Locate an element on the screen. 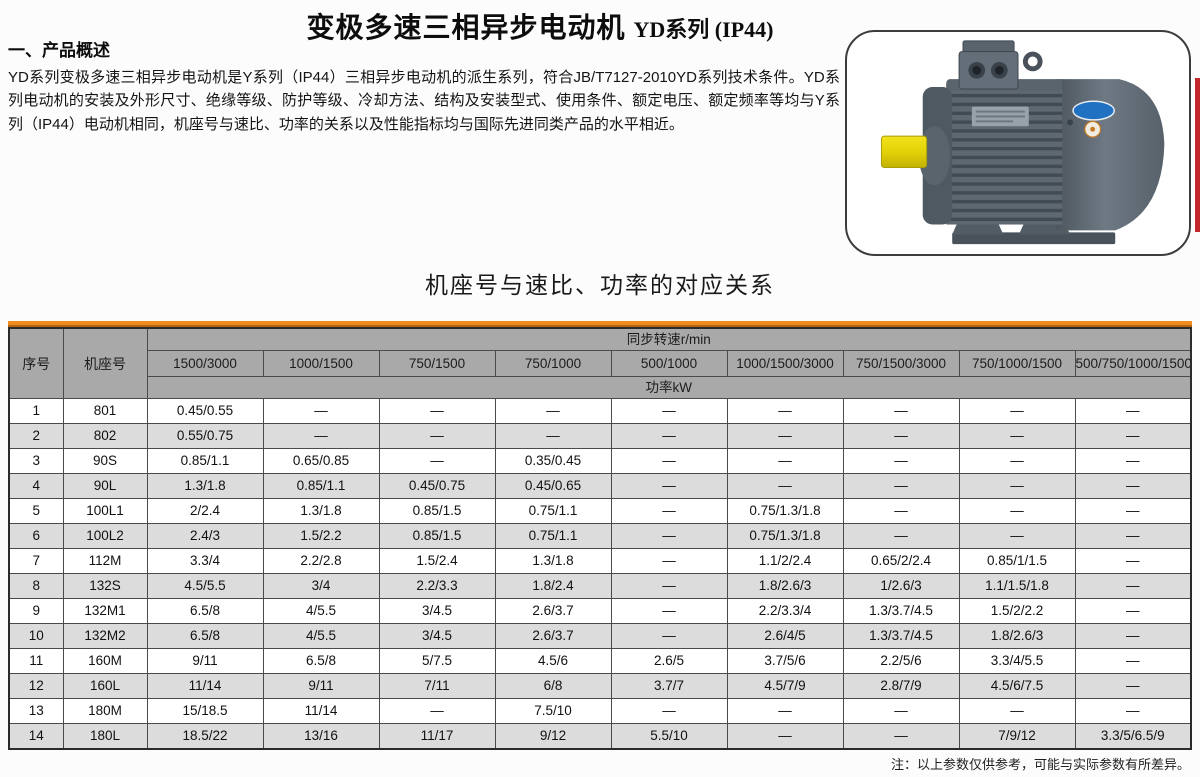 This screenshot has width=1200, height=777. power-value-cell: 0.45/0.65 is located at coordinates (553, 486).